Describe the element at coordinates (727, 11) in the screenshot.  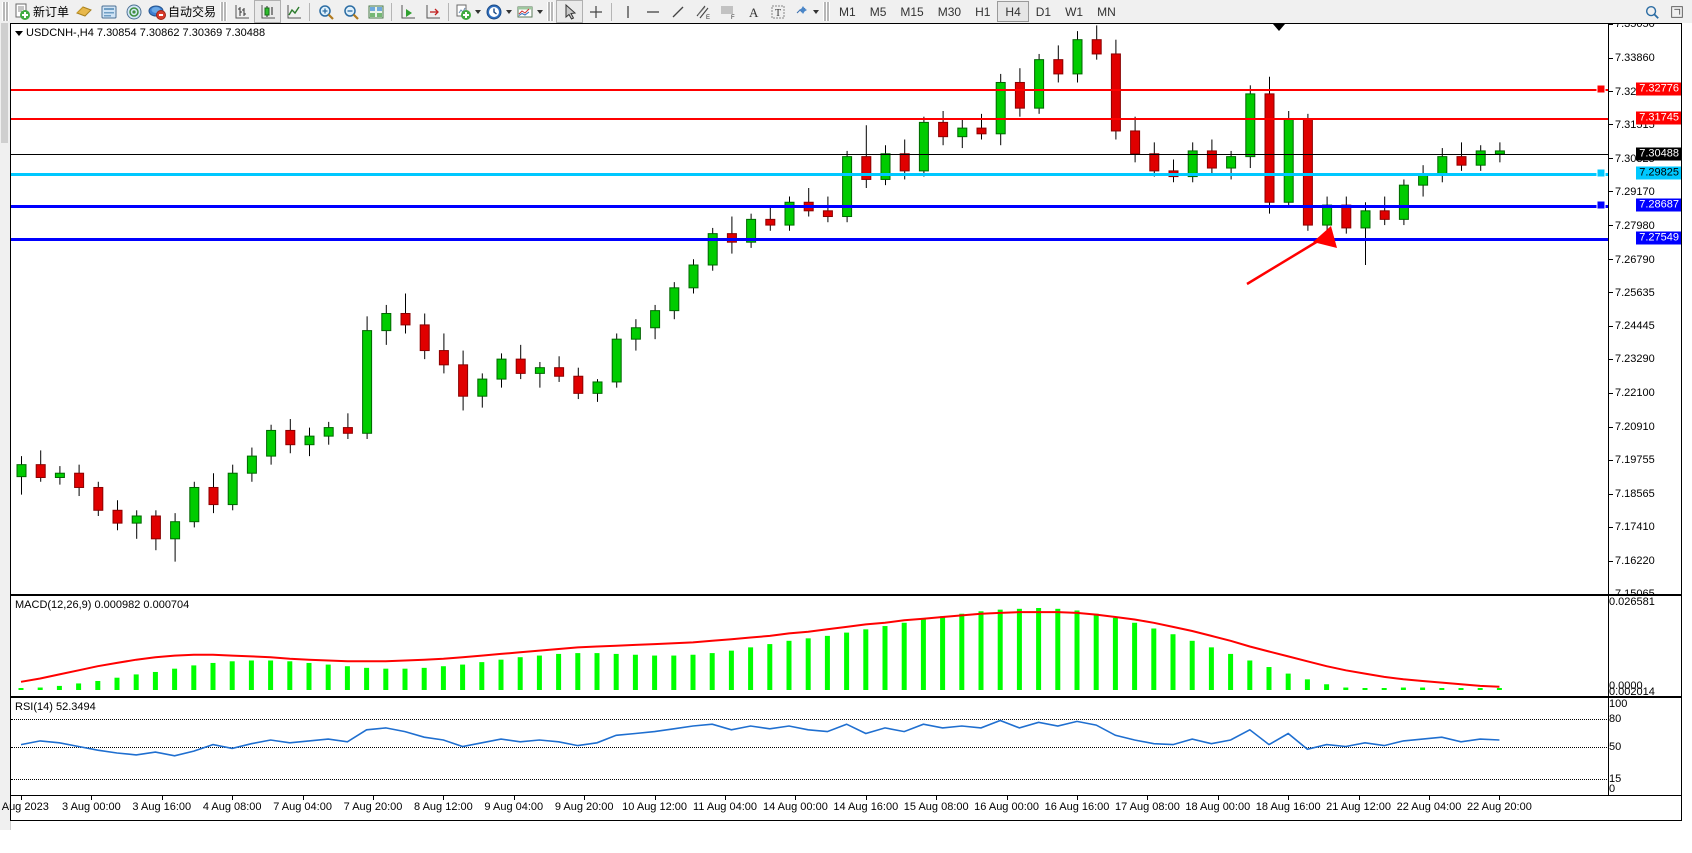
I see `fibonacci-icon: F` at that location.